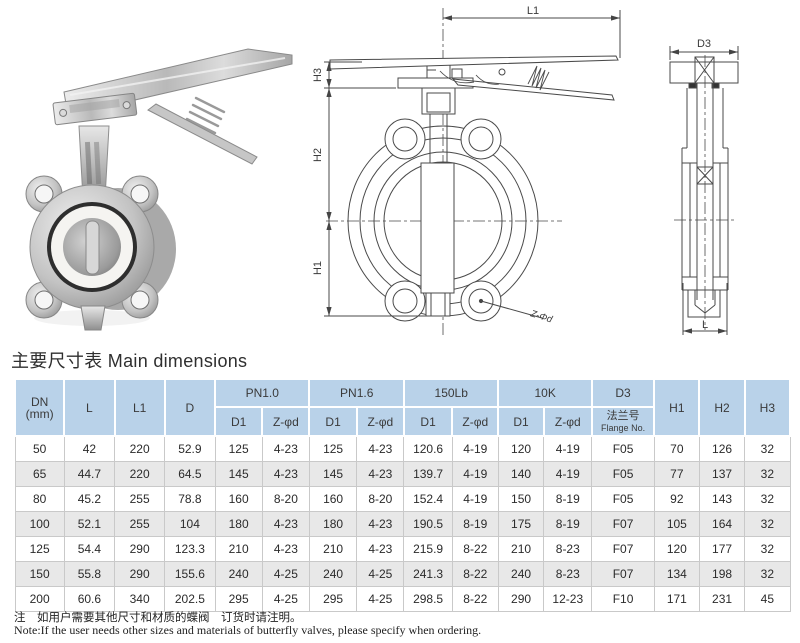 The width and height of the screenshot is (800, 643). What do you see at coordinates (190, 549) in the screenshot?
I see `table-cell: 123.3` at bounding box center [190, 549].